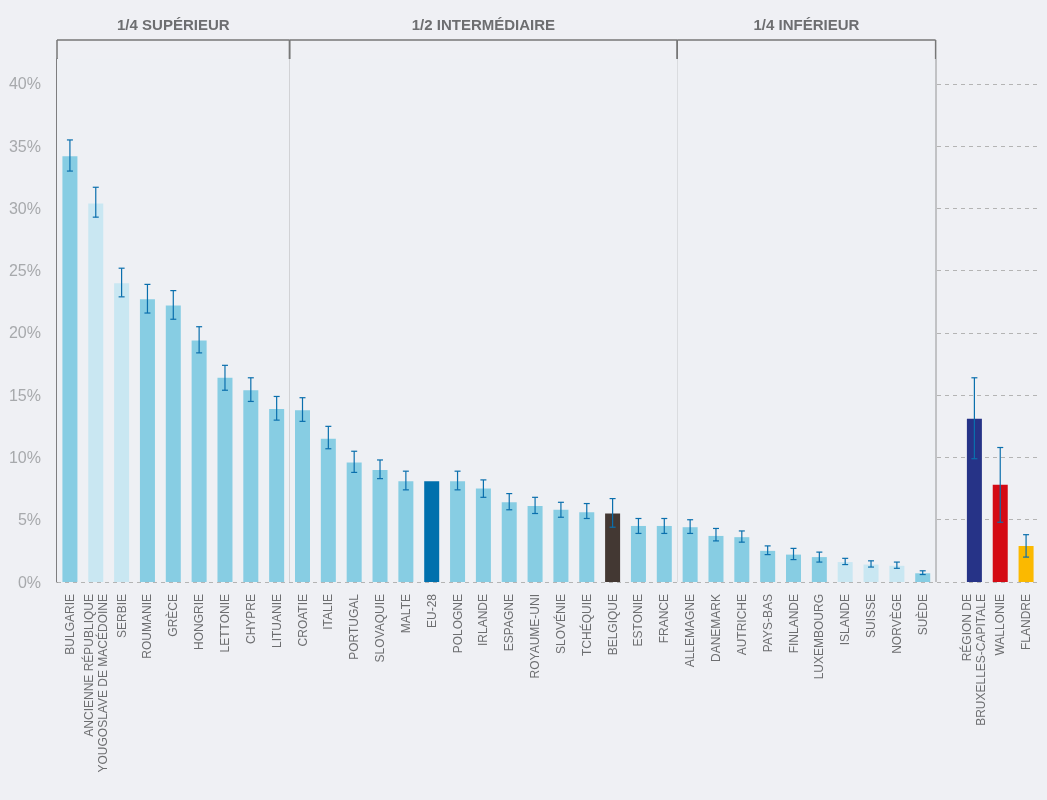 This screenshot has width=1047, height=800. What do you see at coordinates (276, 621) in the screenshot?
I see `x-tick-label: LITUANIE` at bounding box center [276, 621].